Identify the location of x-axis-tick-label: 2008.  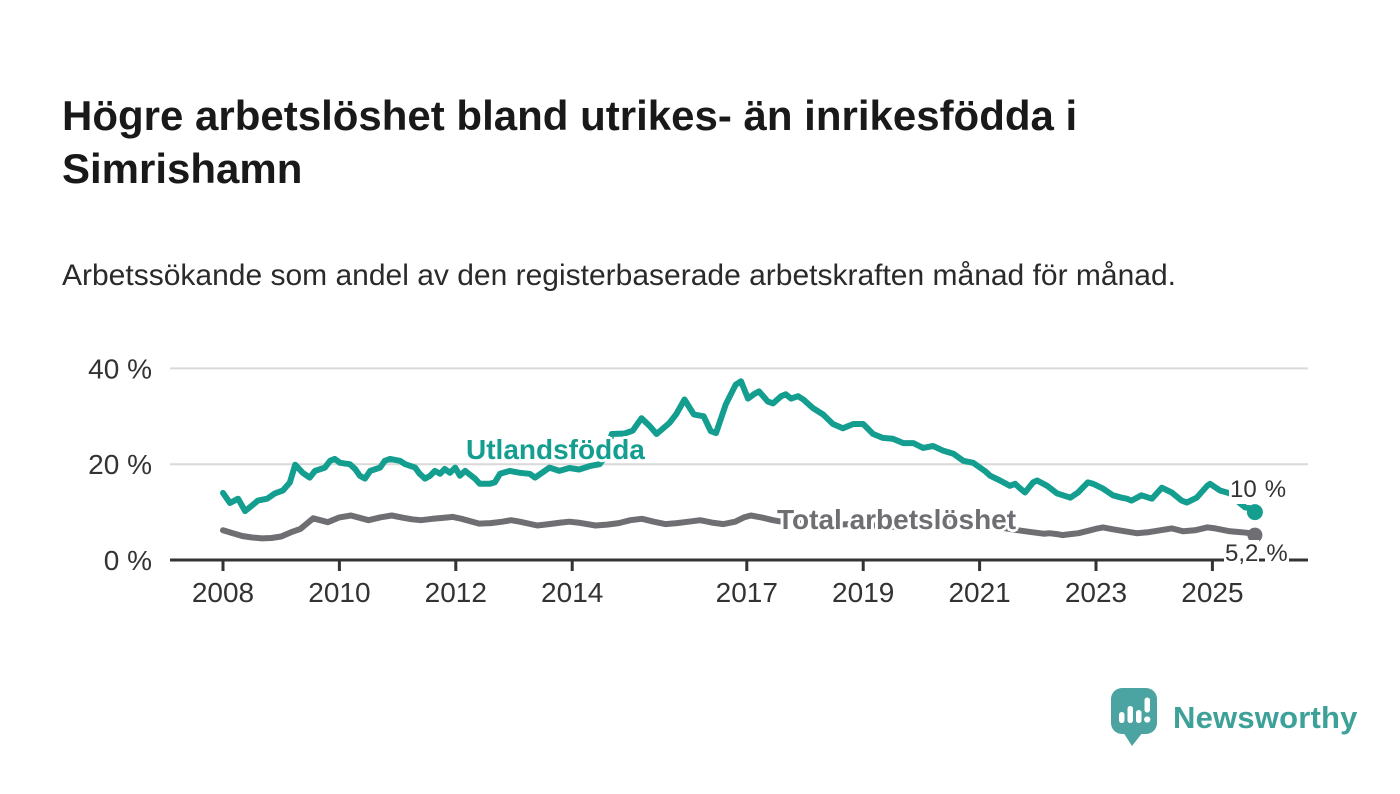
(223, 592).